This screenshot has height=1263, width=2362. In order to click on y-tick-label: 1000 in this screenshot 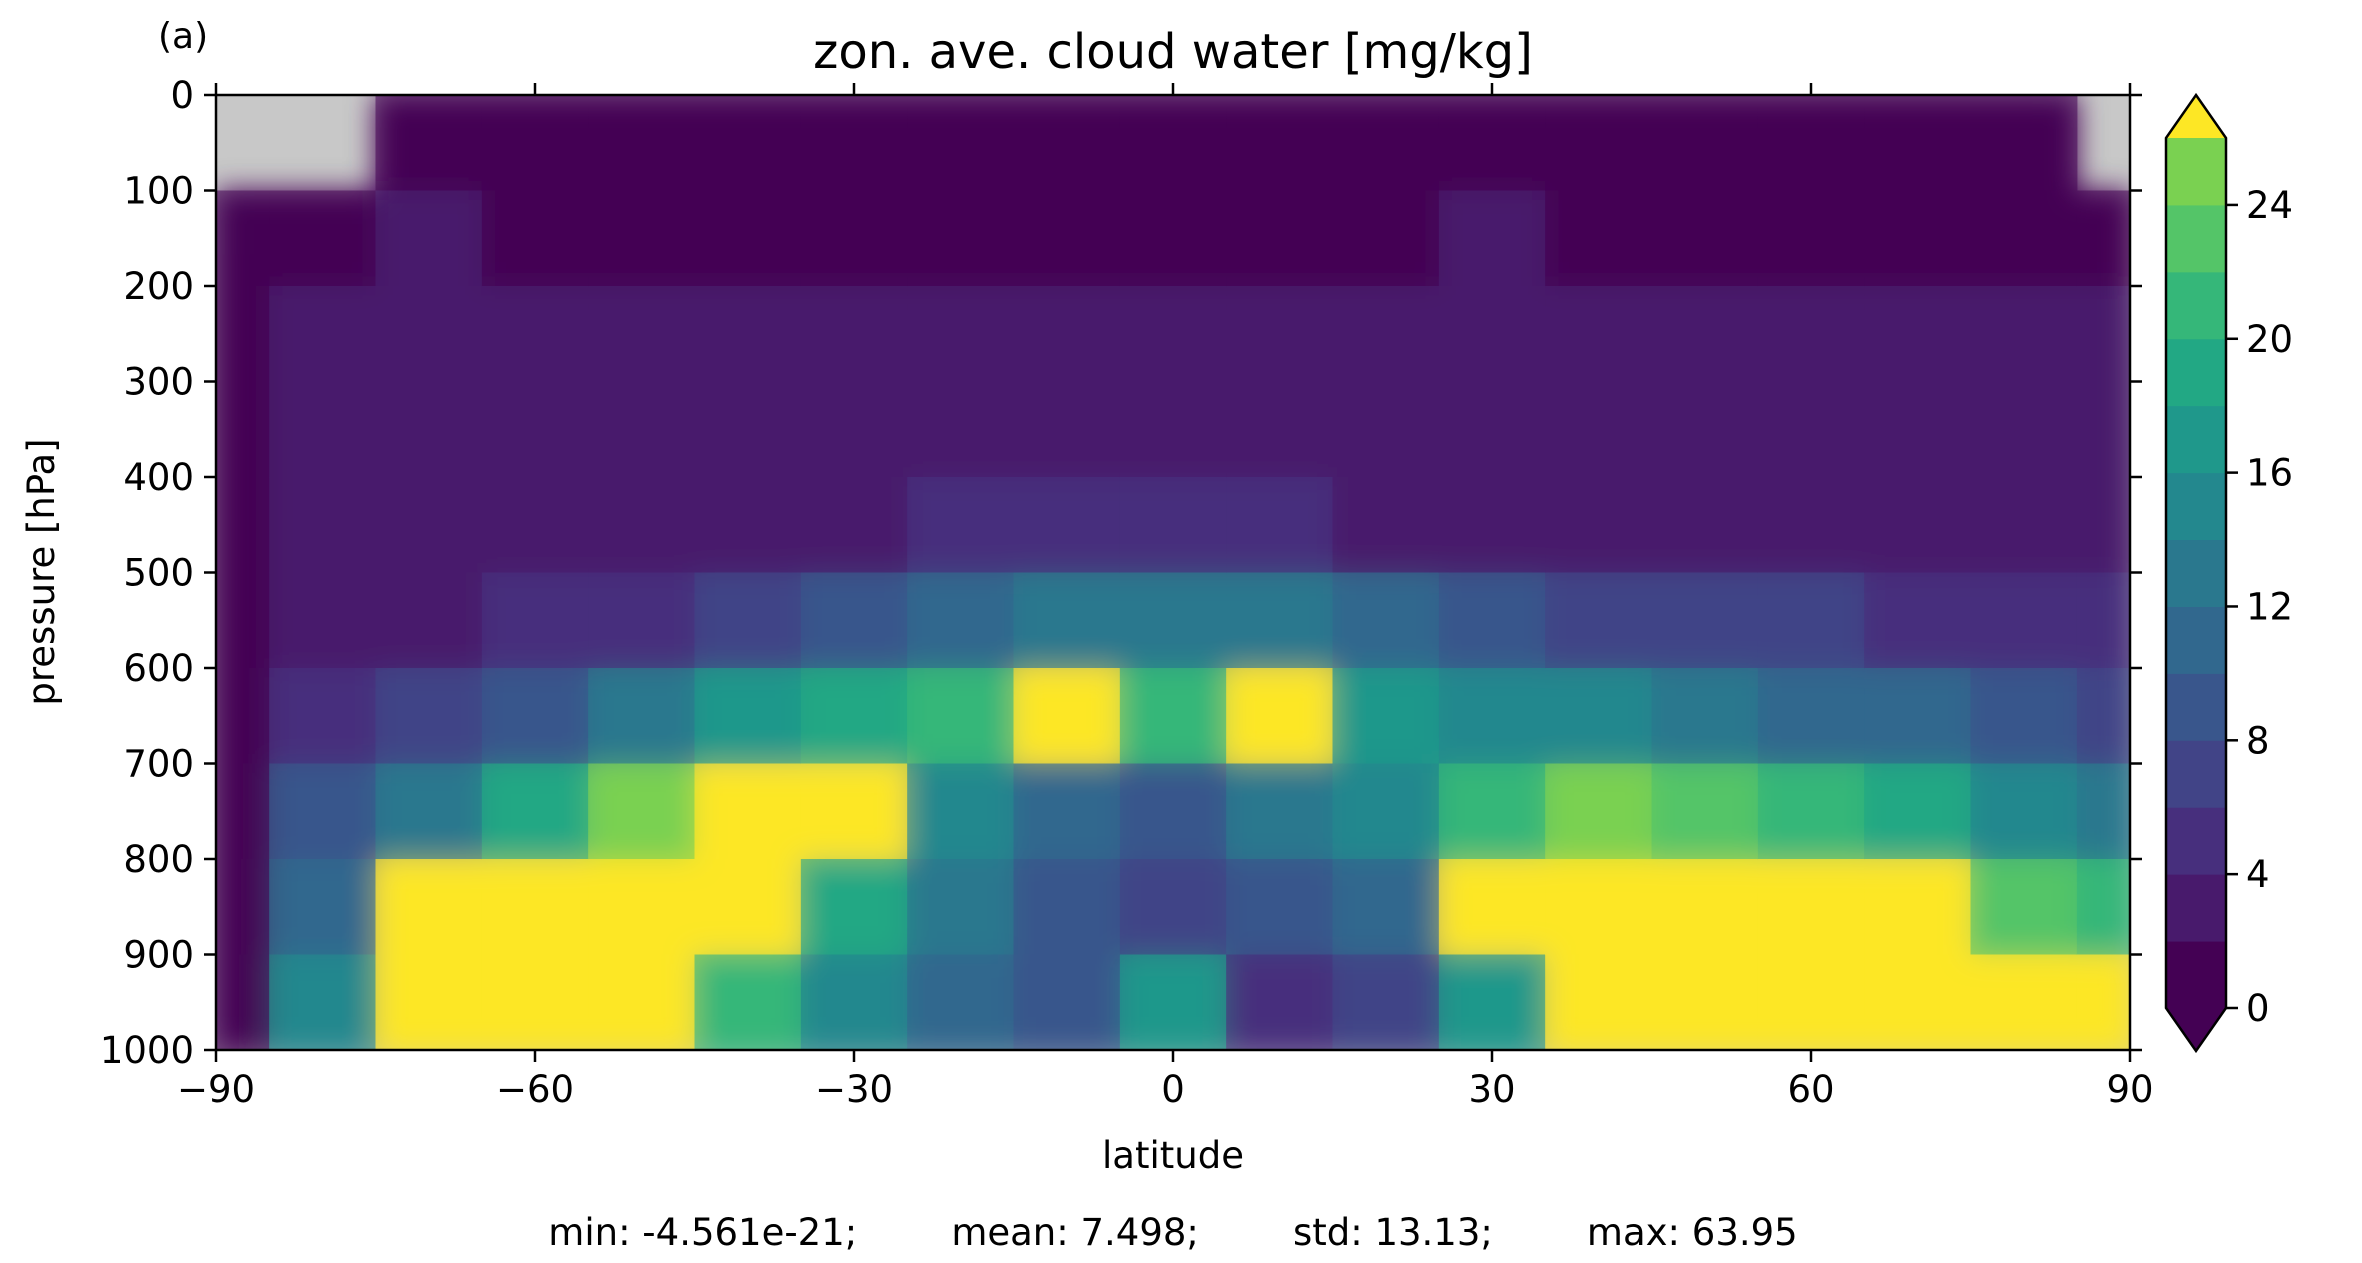, I will do `click(147, 1050)`.